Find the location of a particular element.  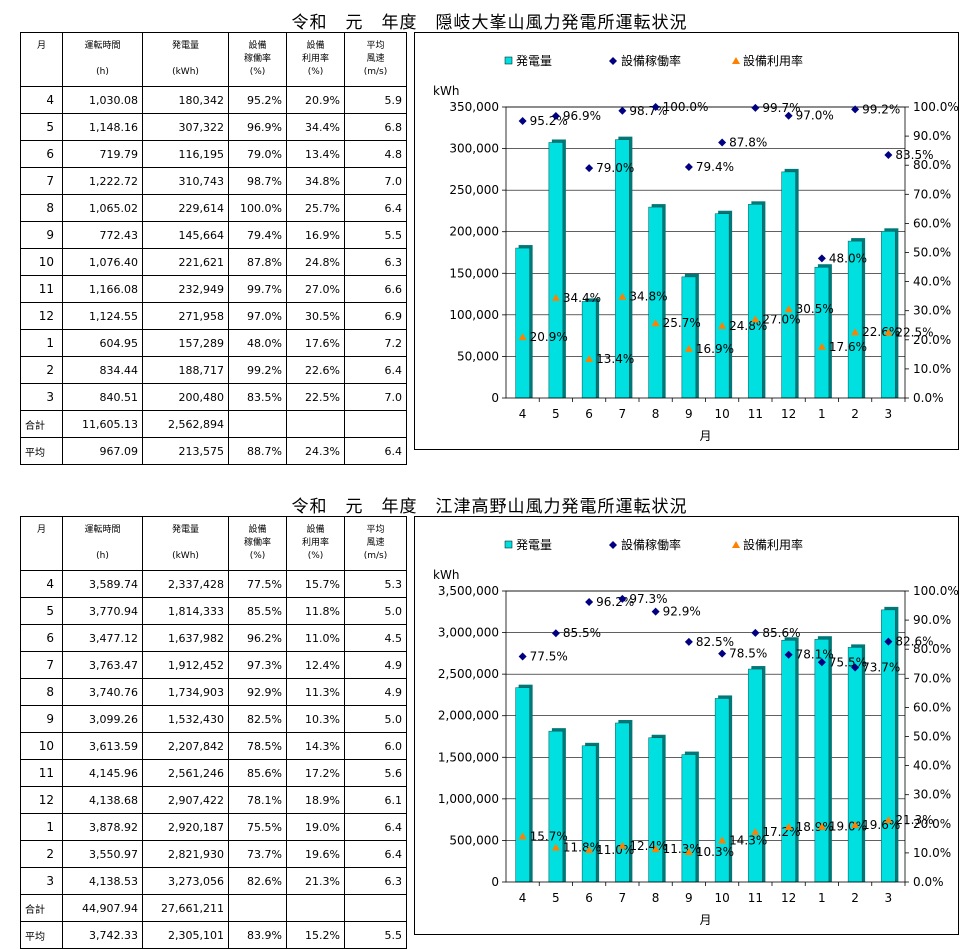

average-avail-cell: 83.9% is located at coordinates (257, 935).